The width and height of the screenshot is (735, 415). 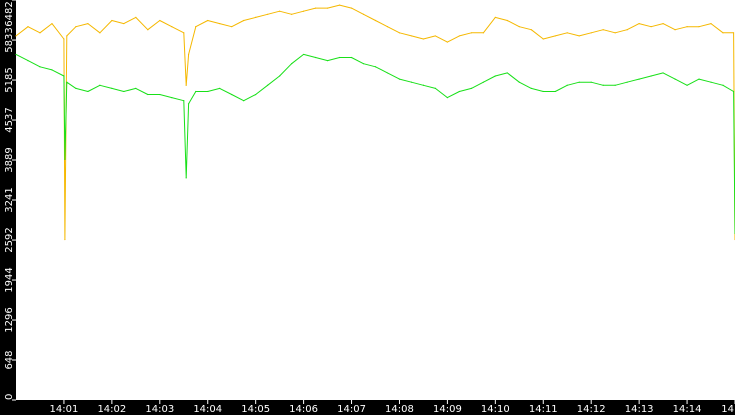 I want to click on y-tick-label: 4537, so click(x=9, y=119).